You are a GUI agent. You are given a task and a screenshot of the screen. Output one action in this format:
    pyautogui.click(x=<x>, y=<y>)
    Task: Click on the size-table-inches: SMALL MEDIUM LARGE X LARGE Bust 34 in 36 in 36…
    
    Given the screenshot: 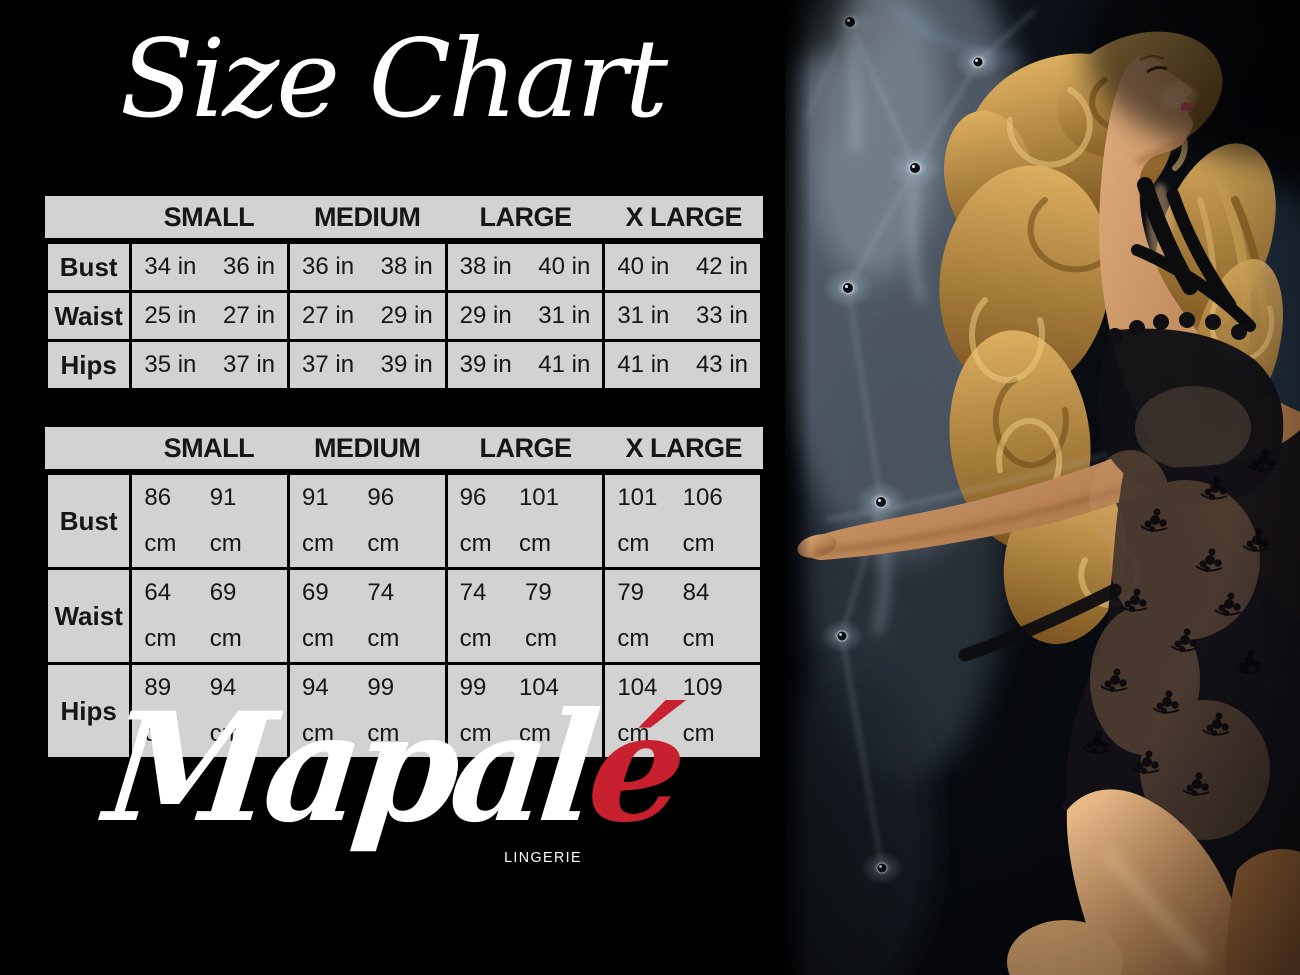 What is the action you would take?
    pyautogui.click(x=403, y=293)
    